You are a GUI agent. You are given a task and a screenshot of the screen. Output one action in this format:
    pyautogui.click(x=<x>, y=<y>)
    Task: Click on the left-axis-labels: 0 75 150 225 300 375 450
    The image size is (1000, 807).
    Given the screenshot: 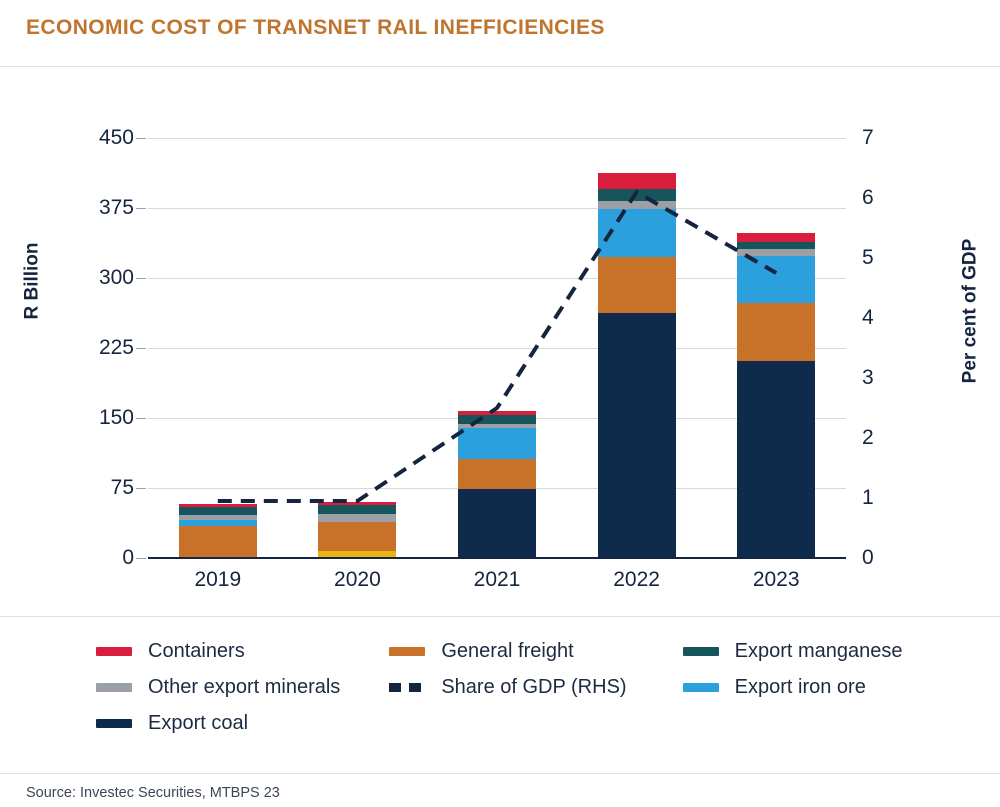 What is the action you would take?
    pyautogui.click(x=98, y=403)
    